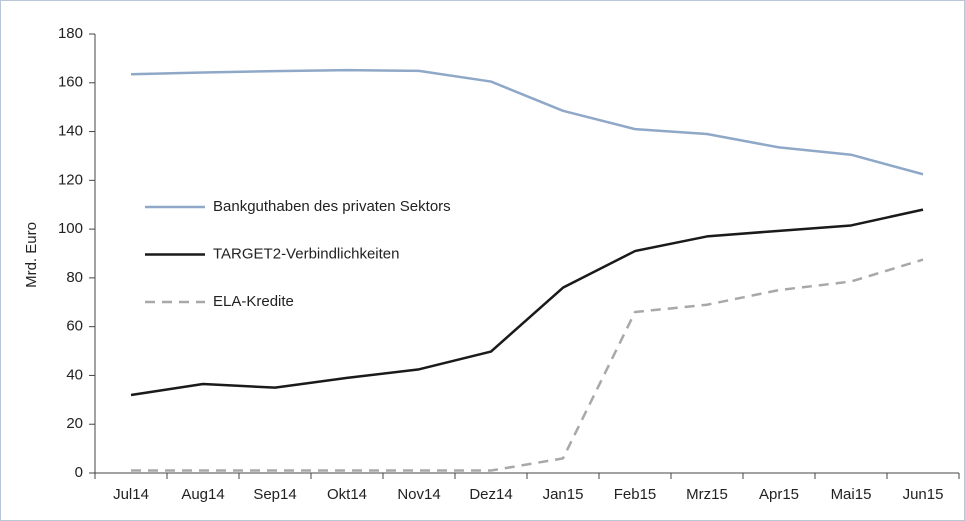 This screenshot has width=965, height=521. Describe the element at coordinates (923, 494) in the screenshot. I see `x-tick-label: Jun15` at that location.